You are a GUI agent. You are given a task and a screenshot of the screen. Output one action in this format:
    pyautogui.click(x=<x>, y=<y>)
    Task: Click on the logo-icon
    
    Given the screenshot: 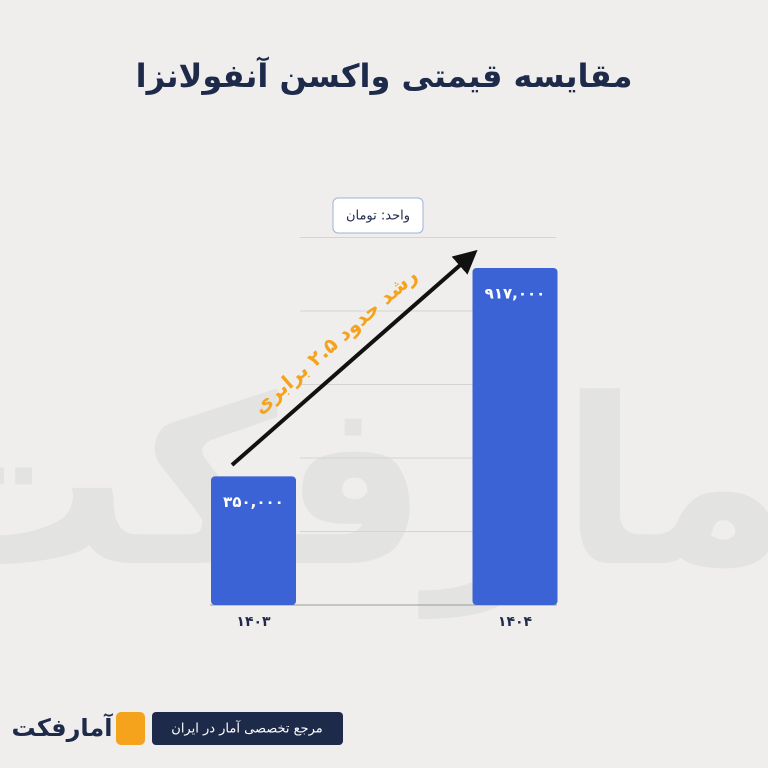 What is the action you would take?
    pyautogui.click(x=130, y=728)
    